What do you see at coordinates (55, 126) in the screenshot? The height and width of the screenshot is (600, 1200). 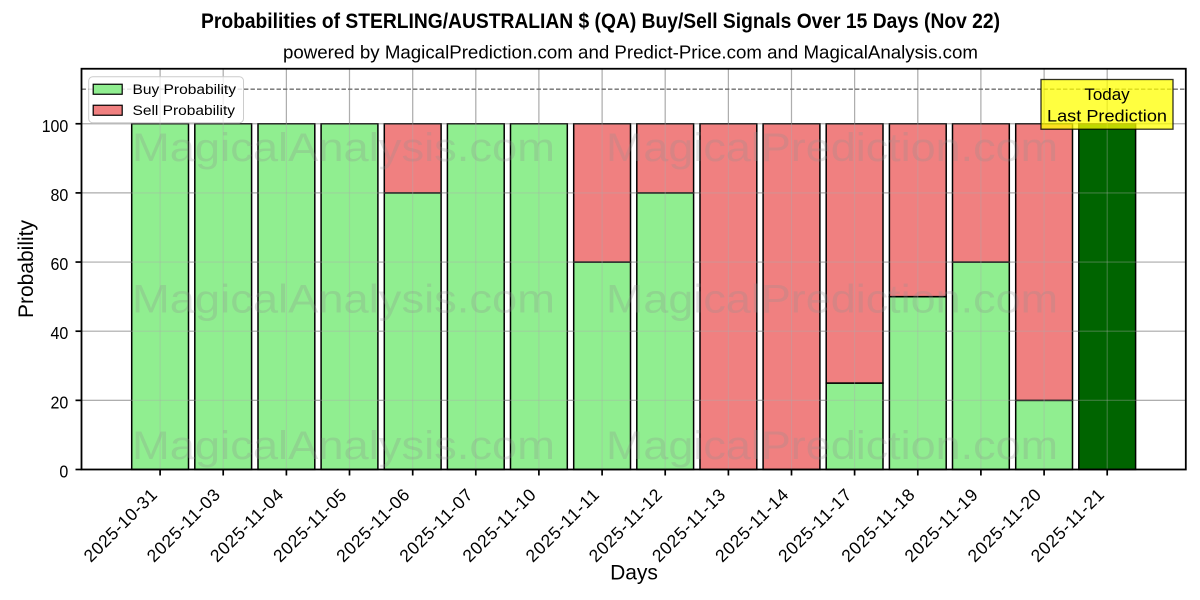 I see `svg-text: 100` at bounding box center [55, 126].